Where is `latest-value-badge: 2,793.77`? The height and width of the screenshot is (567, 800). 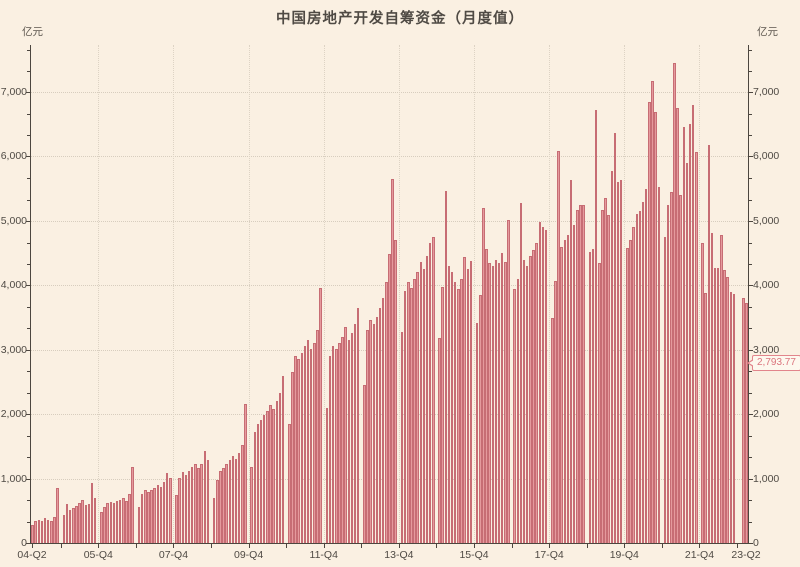
latest-value-badge: 2,793.77 is located at coordinates (773, 363).